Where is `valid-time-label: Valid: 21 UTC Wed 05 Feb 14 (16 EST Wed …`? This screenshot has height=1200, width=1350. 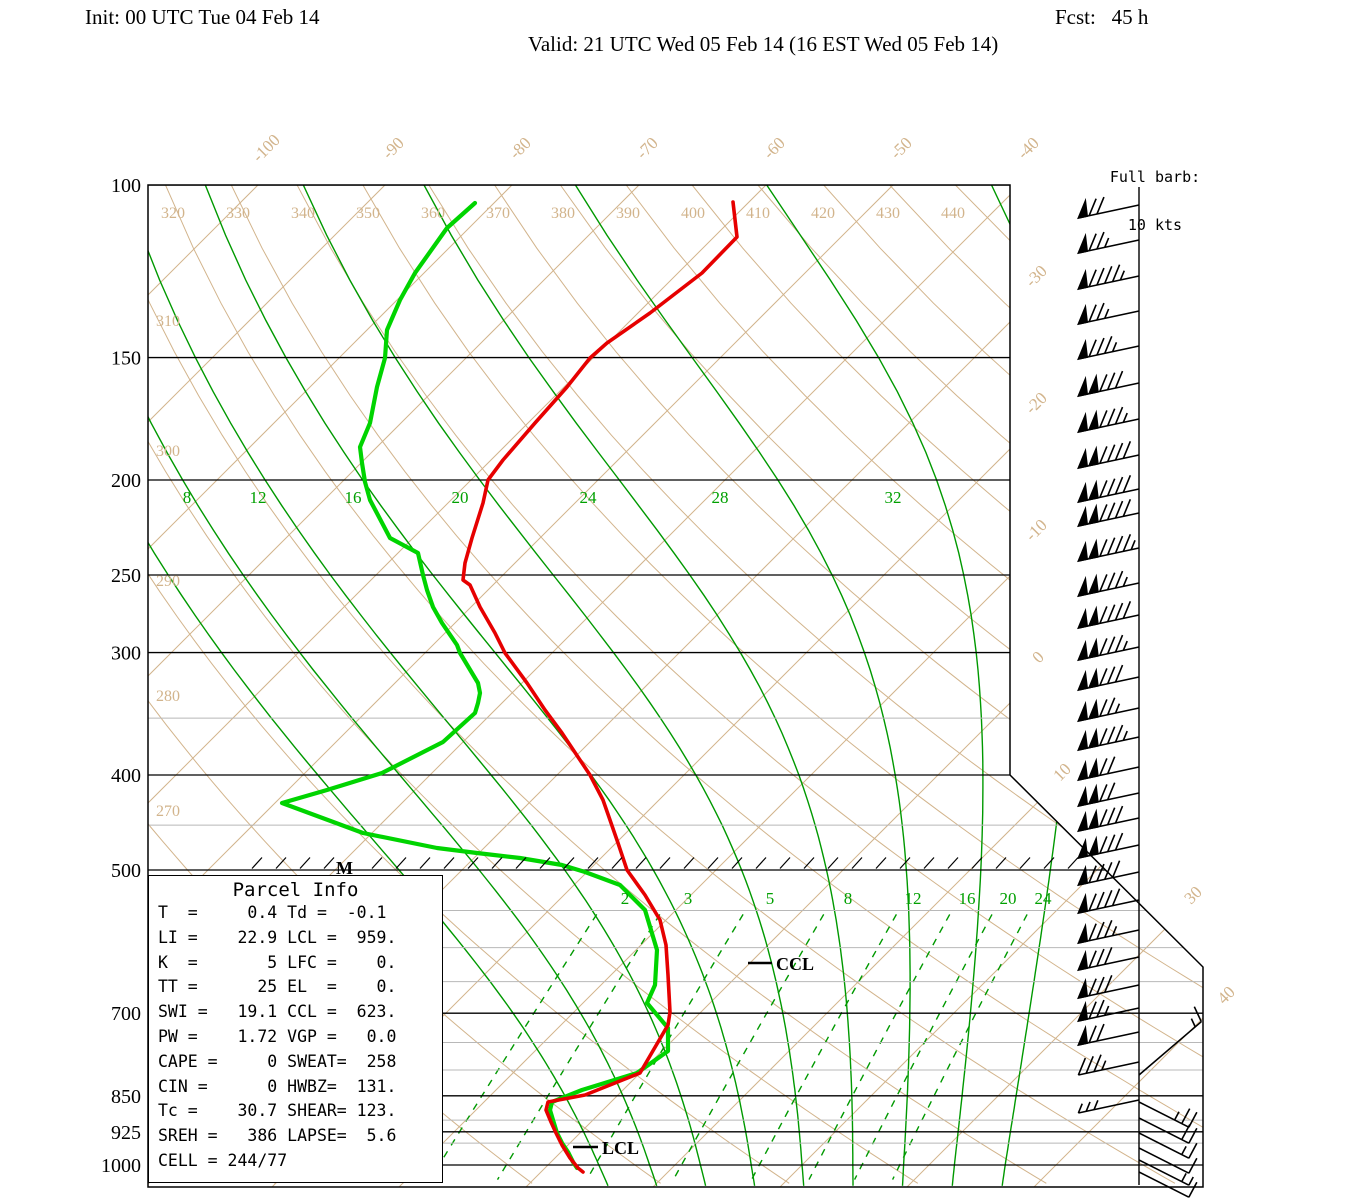
valid-time-label: Valid: 21 UTC Wed 05 Feb 14 (16 EST Wed … is located at coordinates (763, 44).